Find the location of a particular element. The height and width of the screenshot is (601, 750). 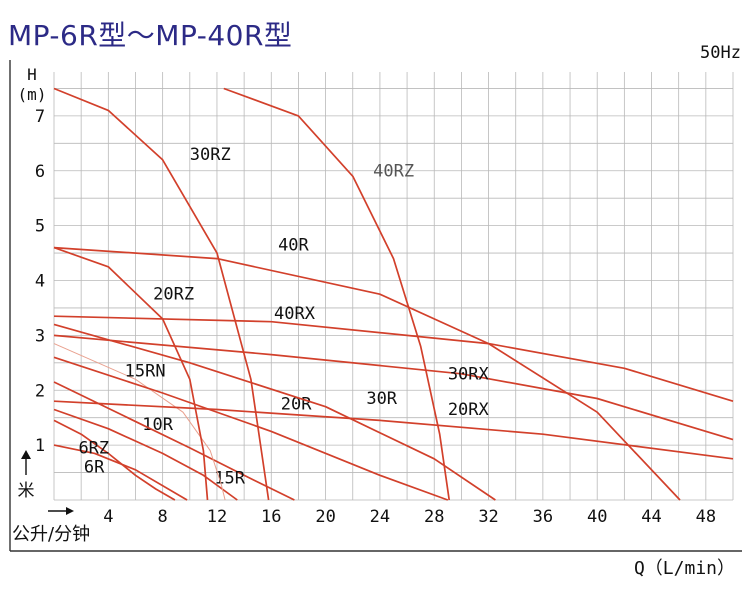

series-label-20rx: 20RX is located at coordinates (469, 410).